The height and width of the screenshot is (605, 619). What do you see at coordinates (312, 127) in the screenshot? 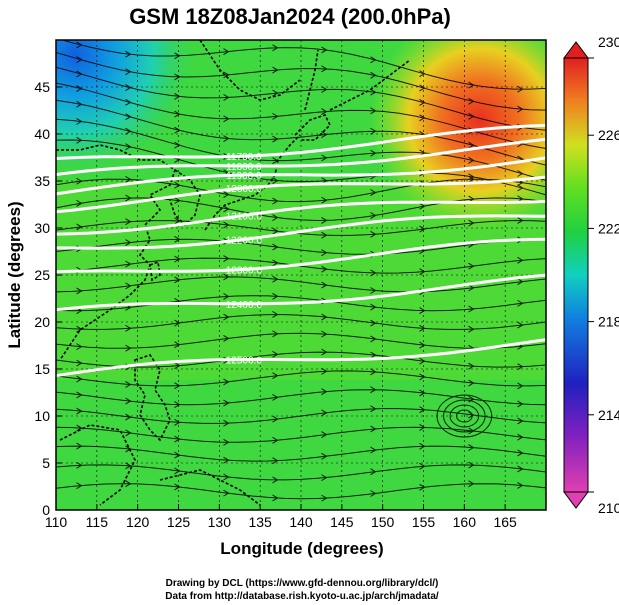
I see `coast-hokkaido` at bounding box center [312, 127].